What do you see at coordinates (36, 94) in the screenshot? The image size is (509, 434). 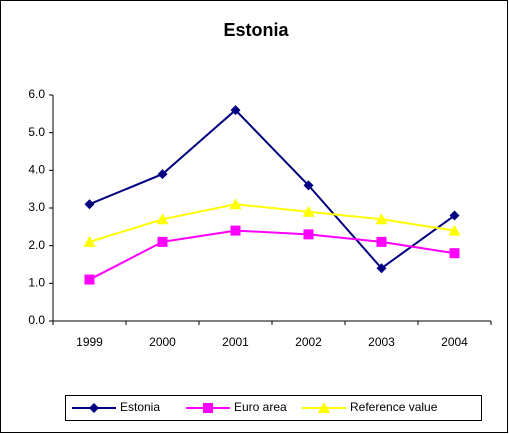 I see `y-tick-label: 6.0` at bounding box center [36, 94].